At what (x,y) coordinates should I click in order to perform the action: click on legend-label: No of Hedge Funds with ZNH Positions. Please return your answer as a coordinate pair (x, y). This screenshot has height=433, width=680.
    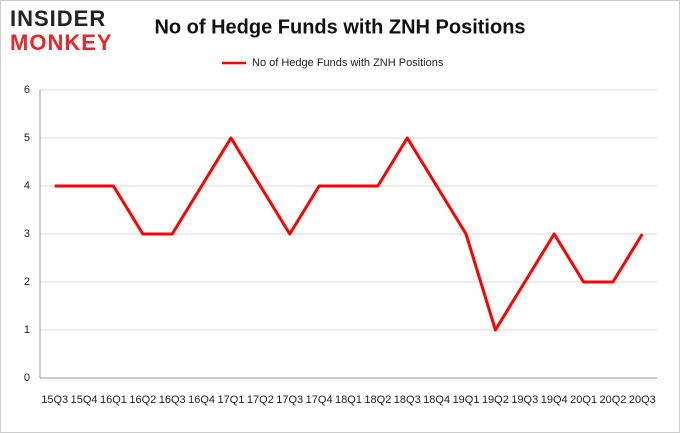
    Looking at the image, I should click on (348, 63).